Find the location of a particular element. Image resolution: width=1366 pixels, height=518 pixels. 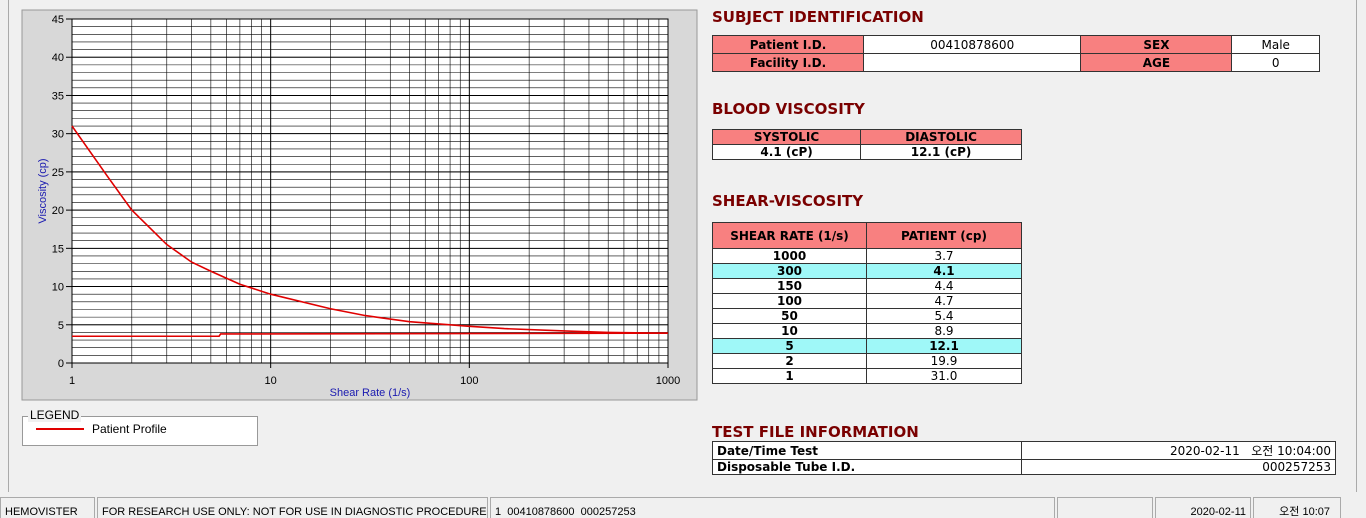

blood-table: SYSTOLIC DIASTOLIC 4.1 (cP) 12.1 (cP) is located at coordinates (866, 144).